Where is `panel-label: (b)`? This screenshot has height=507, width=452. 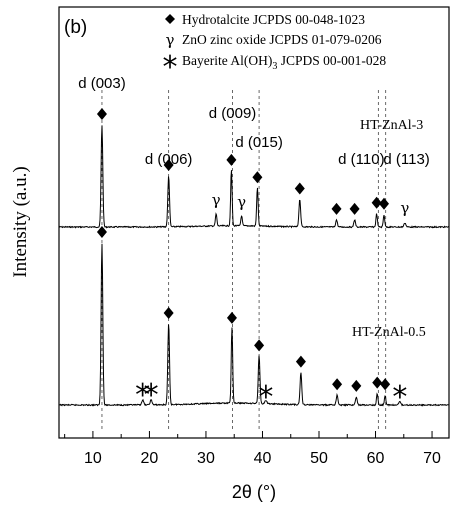
panel-label: (b) is located at coordinates (75, 27).